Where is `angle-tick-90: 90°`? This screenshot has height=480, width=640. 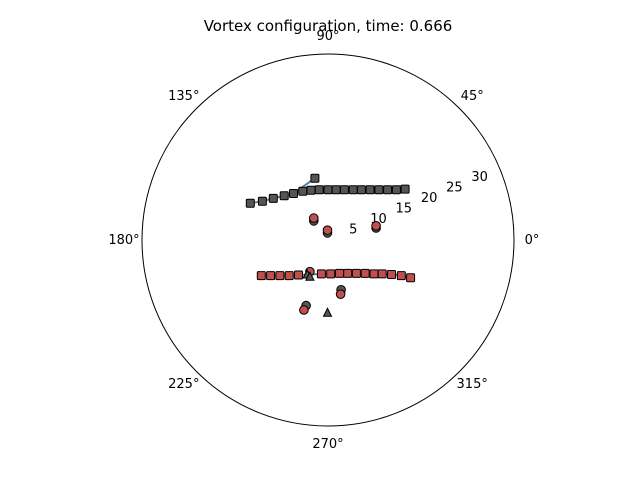 angle-tick-90: 90° is located at coordinates (327, 36).